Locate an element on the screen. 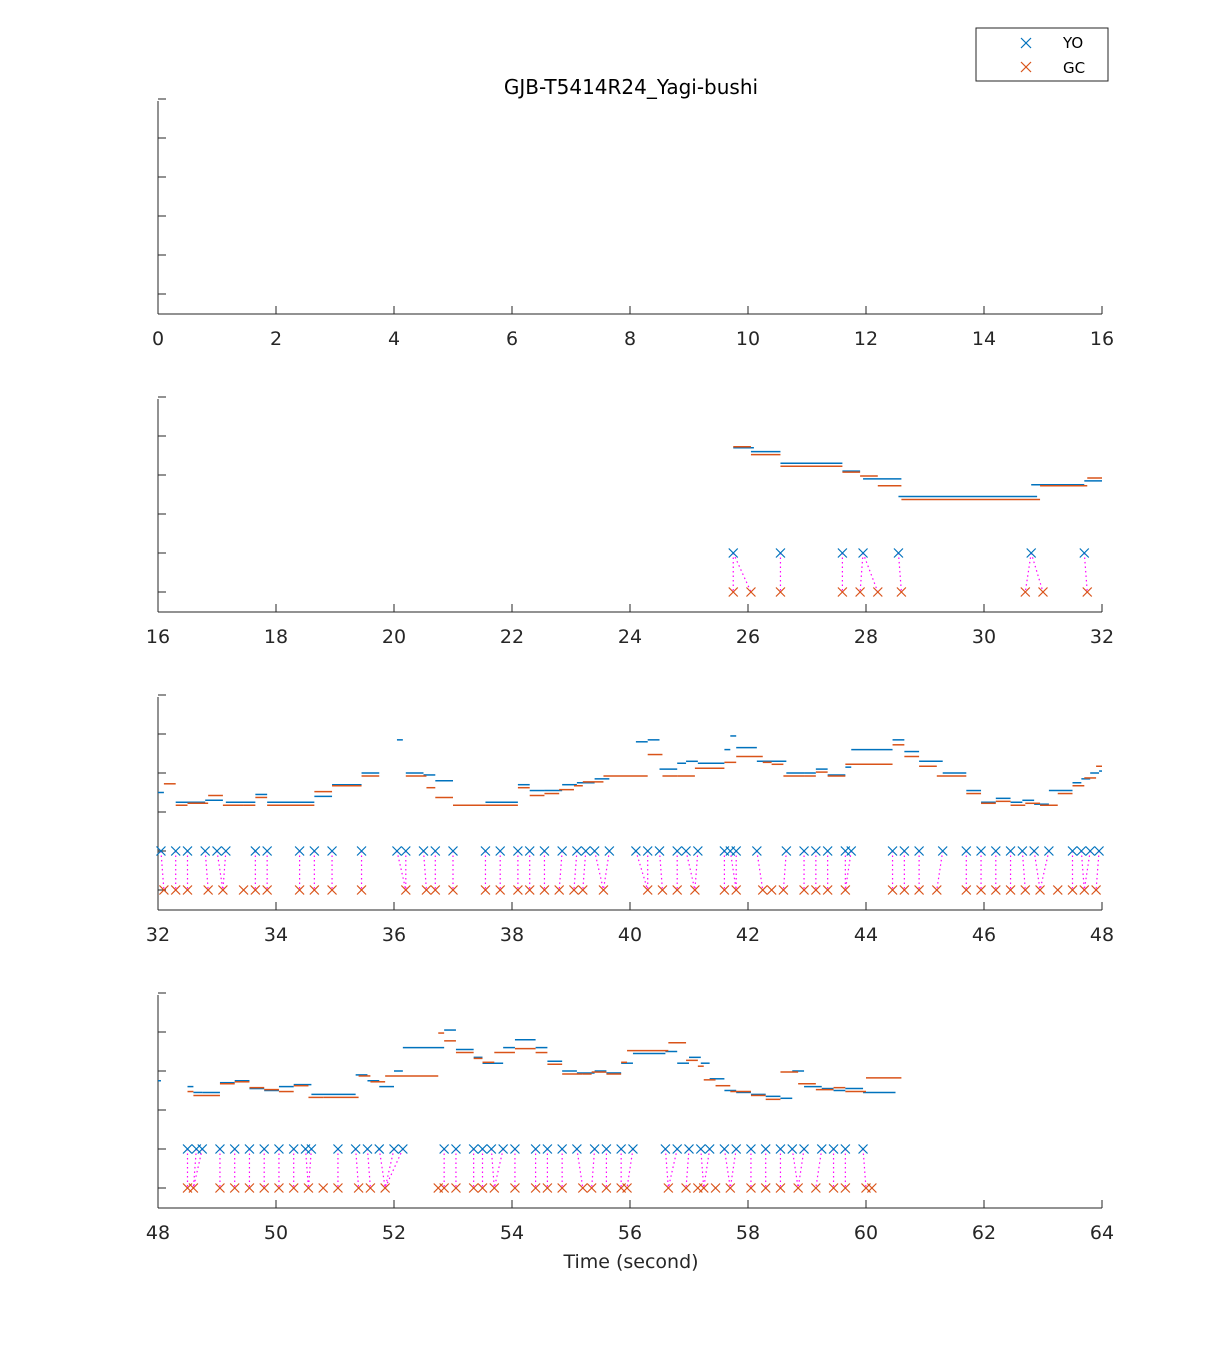 The width and height of the screenshot is (1219, 1359). x-tick-label: 48 is located at coordinates (158, 1233).